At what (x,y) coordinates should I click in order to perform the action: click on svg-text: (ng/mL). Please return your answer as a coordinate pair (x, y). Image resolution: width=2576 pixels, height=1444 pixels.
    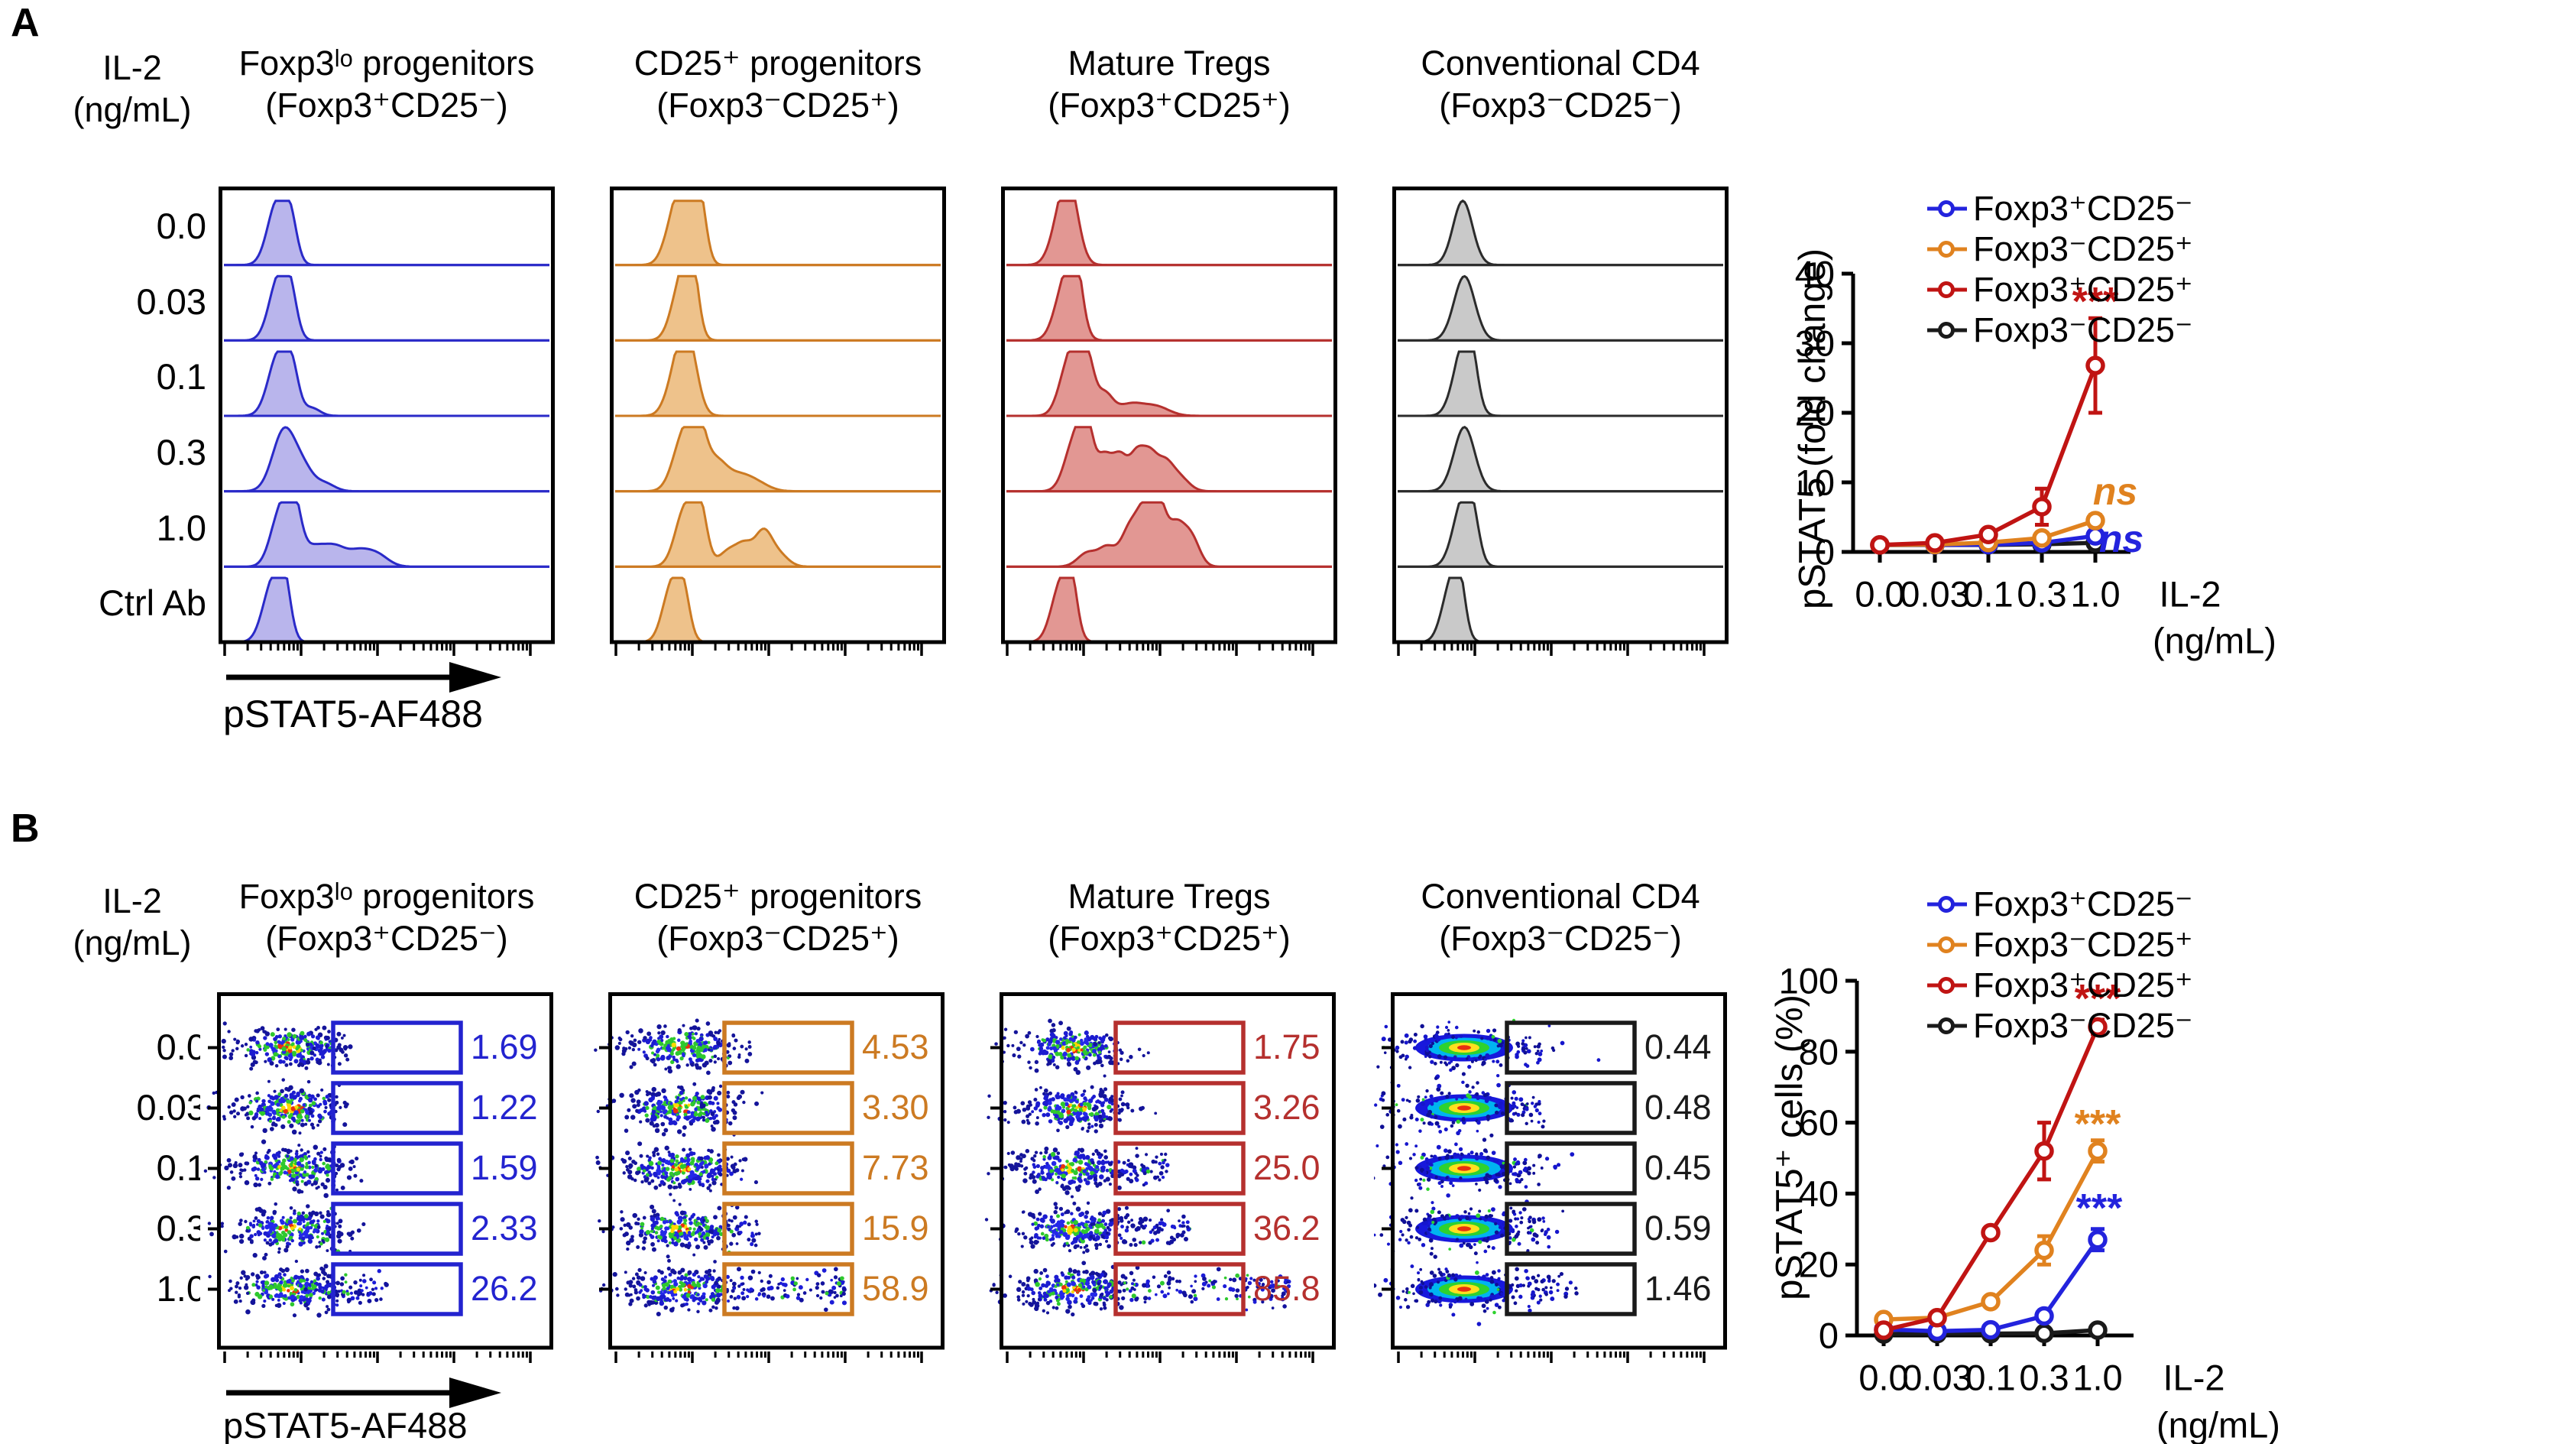
    Looking at the image, I should click on (2215, 641).